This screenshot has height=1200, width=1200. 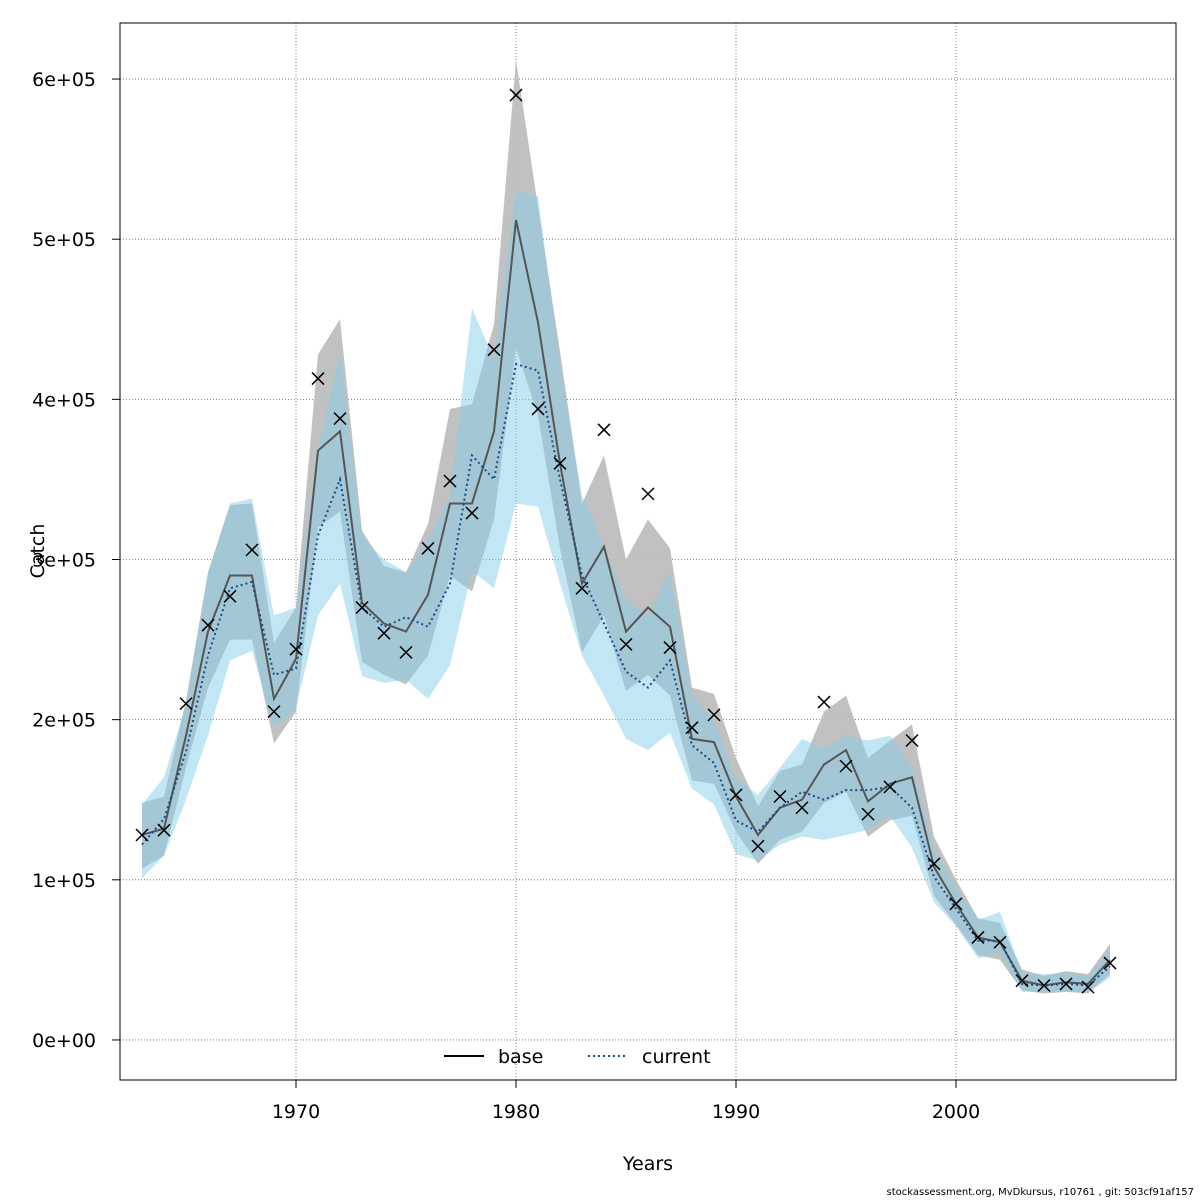 What do you see at coordinates (38, 551) in the screenshot?
I see `y-axis-title: Catch` at bounding box center [38, 551].